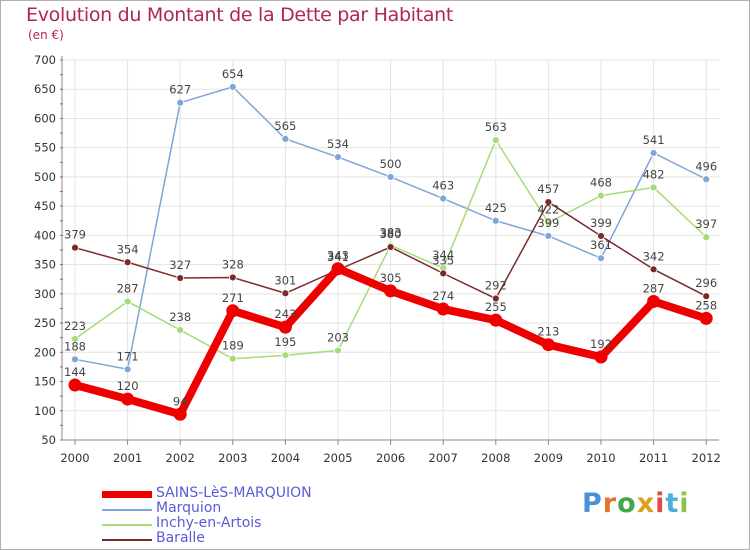 The image size is (750, 550). I want to click on data-label: 379, so click(75, 235).